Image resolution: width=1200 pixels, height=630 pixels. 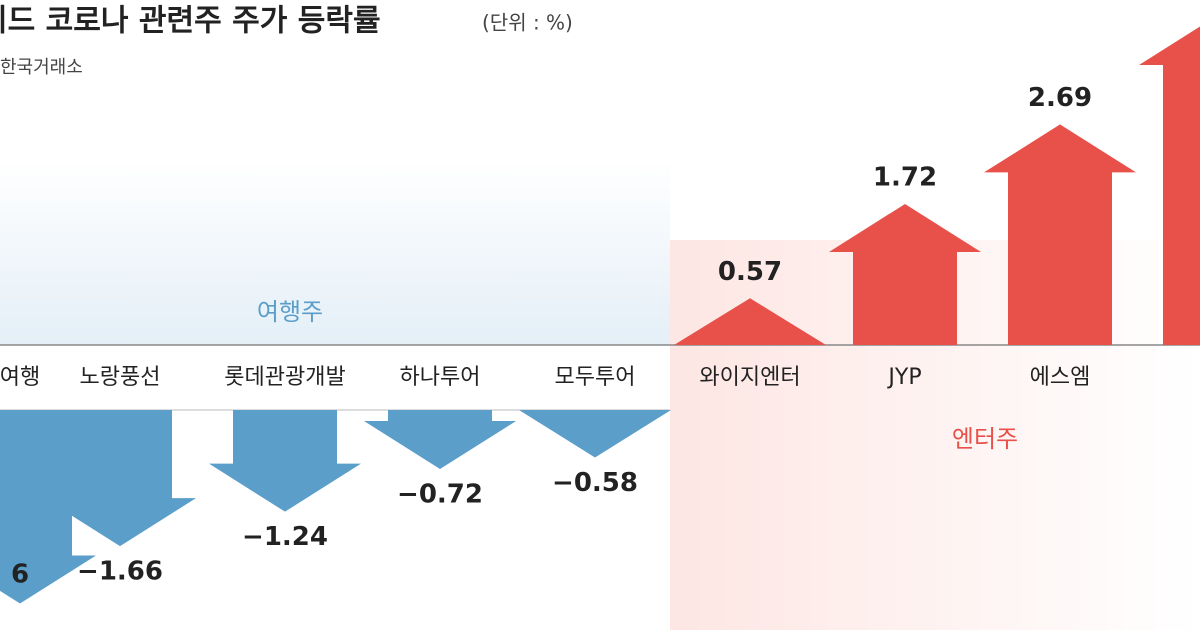 I want to click on x-tick-label: 여행, so click(x=20, y=377).